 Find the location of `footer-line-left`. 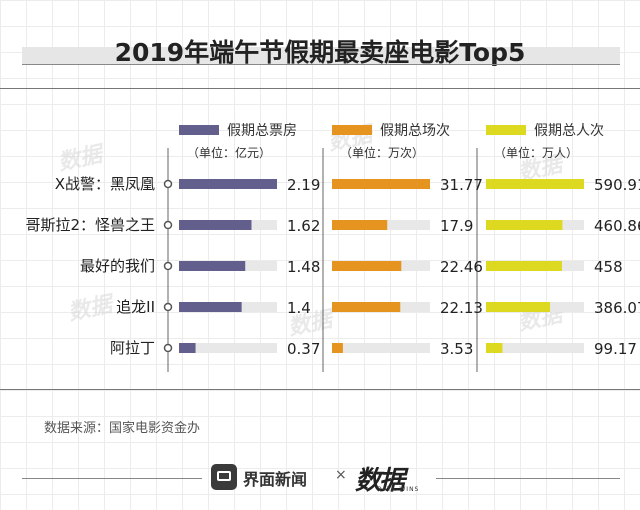

footer-line-left is located at coordinates (112, 478).